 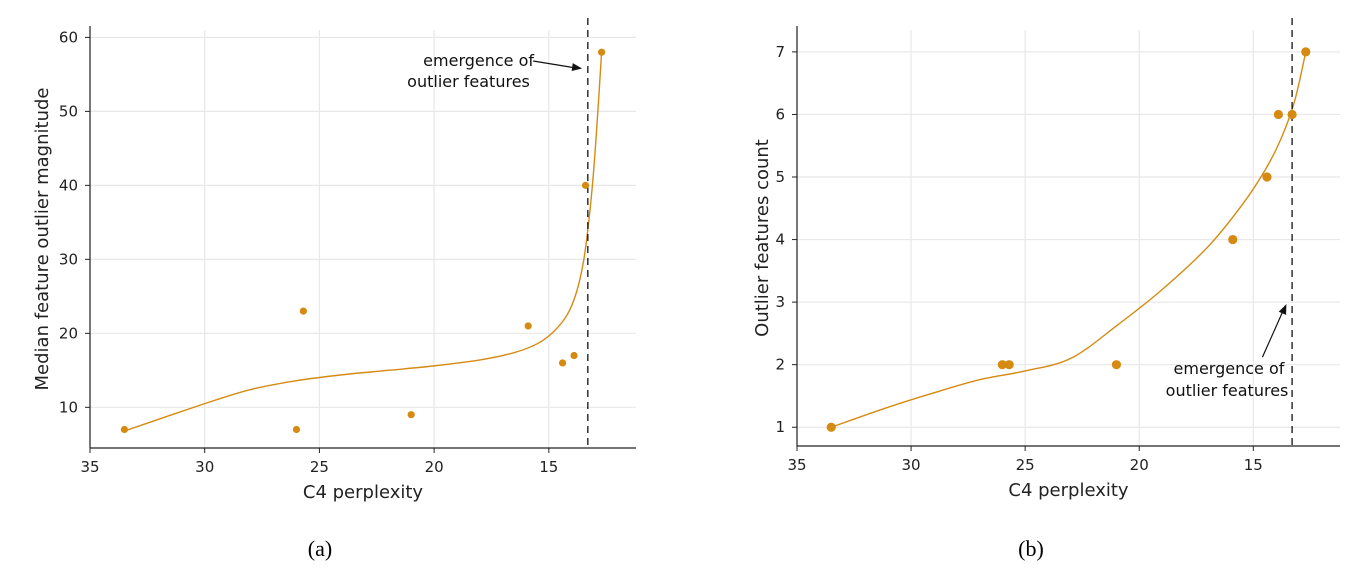 I want to click on panel-caption: (a), so click(x=320, y=548).